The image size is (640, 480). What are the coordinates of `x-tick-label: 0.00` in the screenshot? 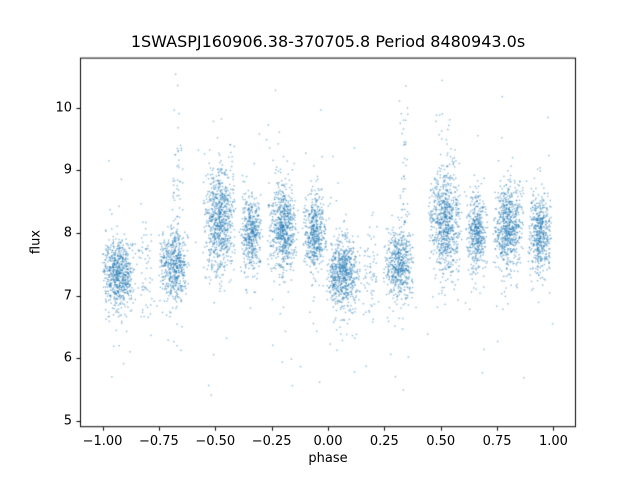 It's located at (328, 441).